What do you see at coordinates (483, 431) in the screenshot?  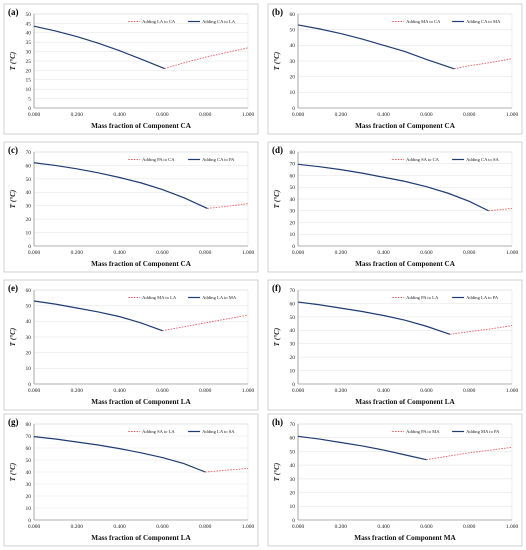 I see `legend-entry: Adding MA to PA` at bounding box center [483, 431].